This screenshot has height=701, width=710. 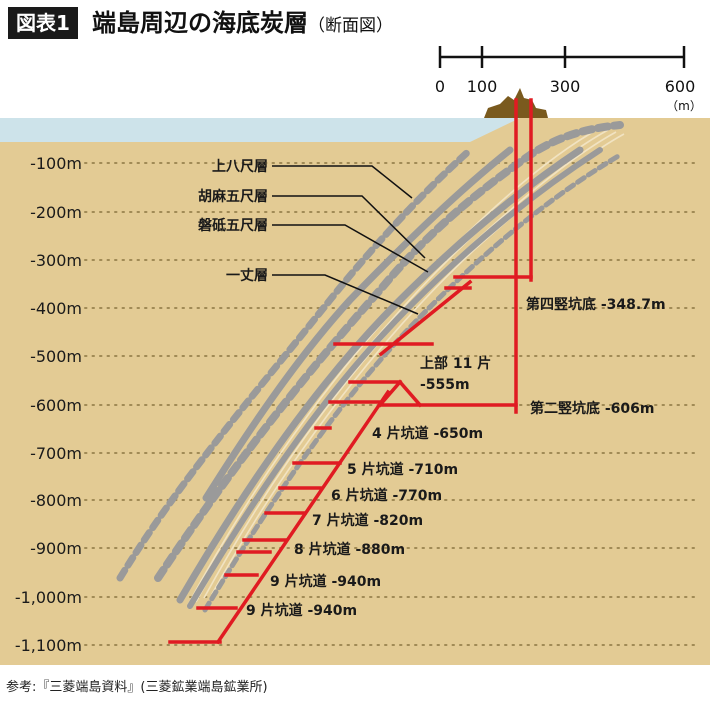 What do you see at coordinates (48, 597) in the screenshot?
I see `depth-label: -1,000m` at bounding box center [48, 597].